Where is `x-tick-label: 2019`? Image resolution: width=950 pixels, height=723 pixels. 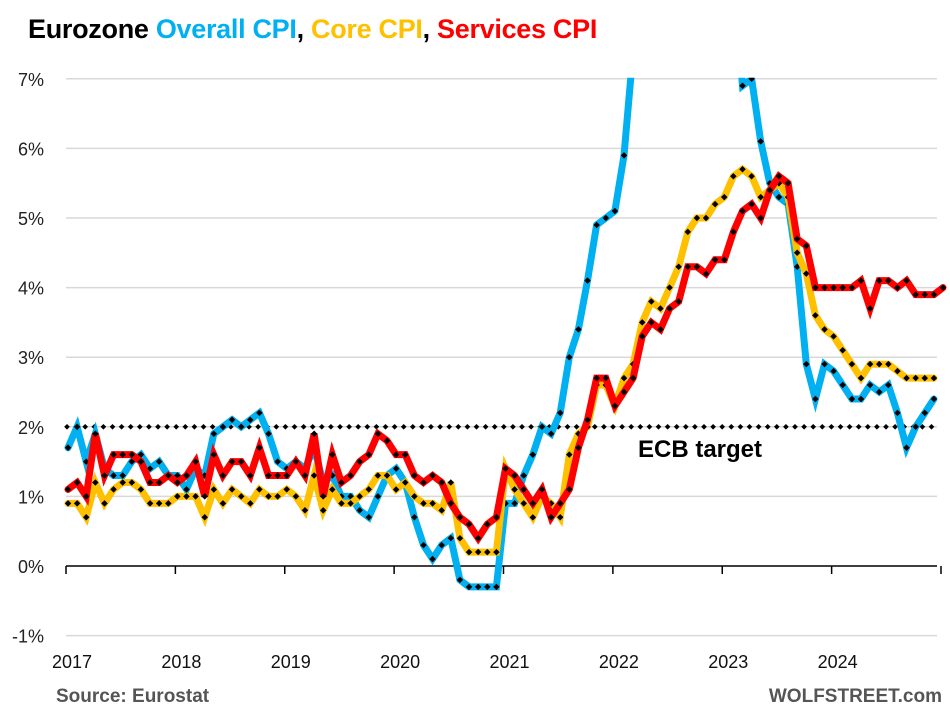 x-tick-label: 2019 is located at coordinates (291, 662).